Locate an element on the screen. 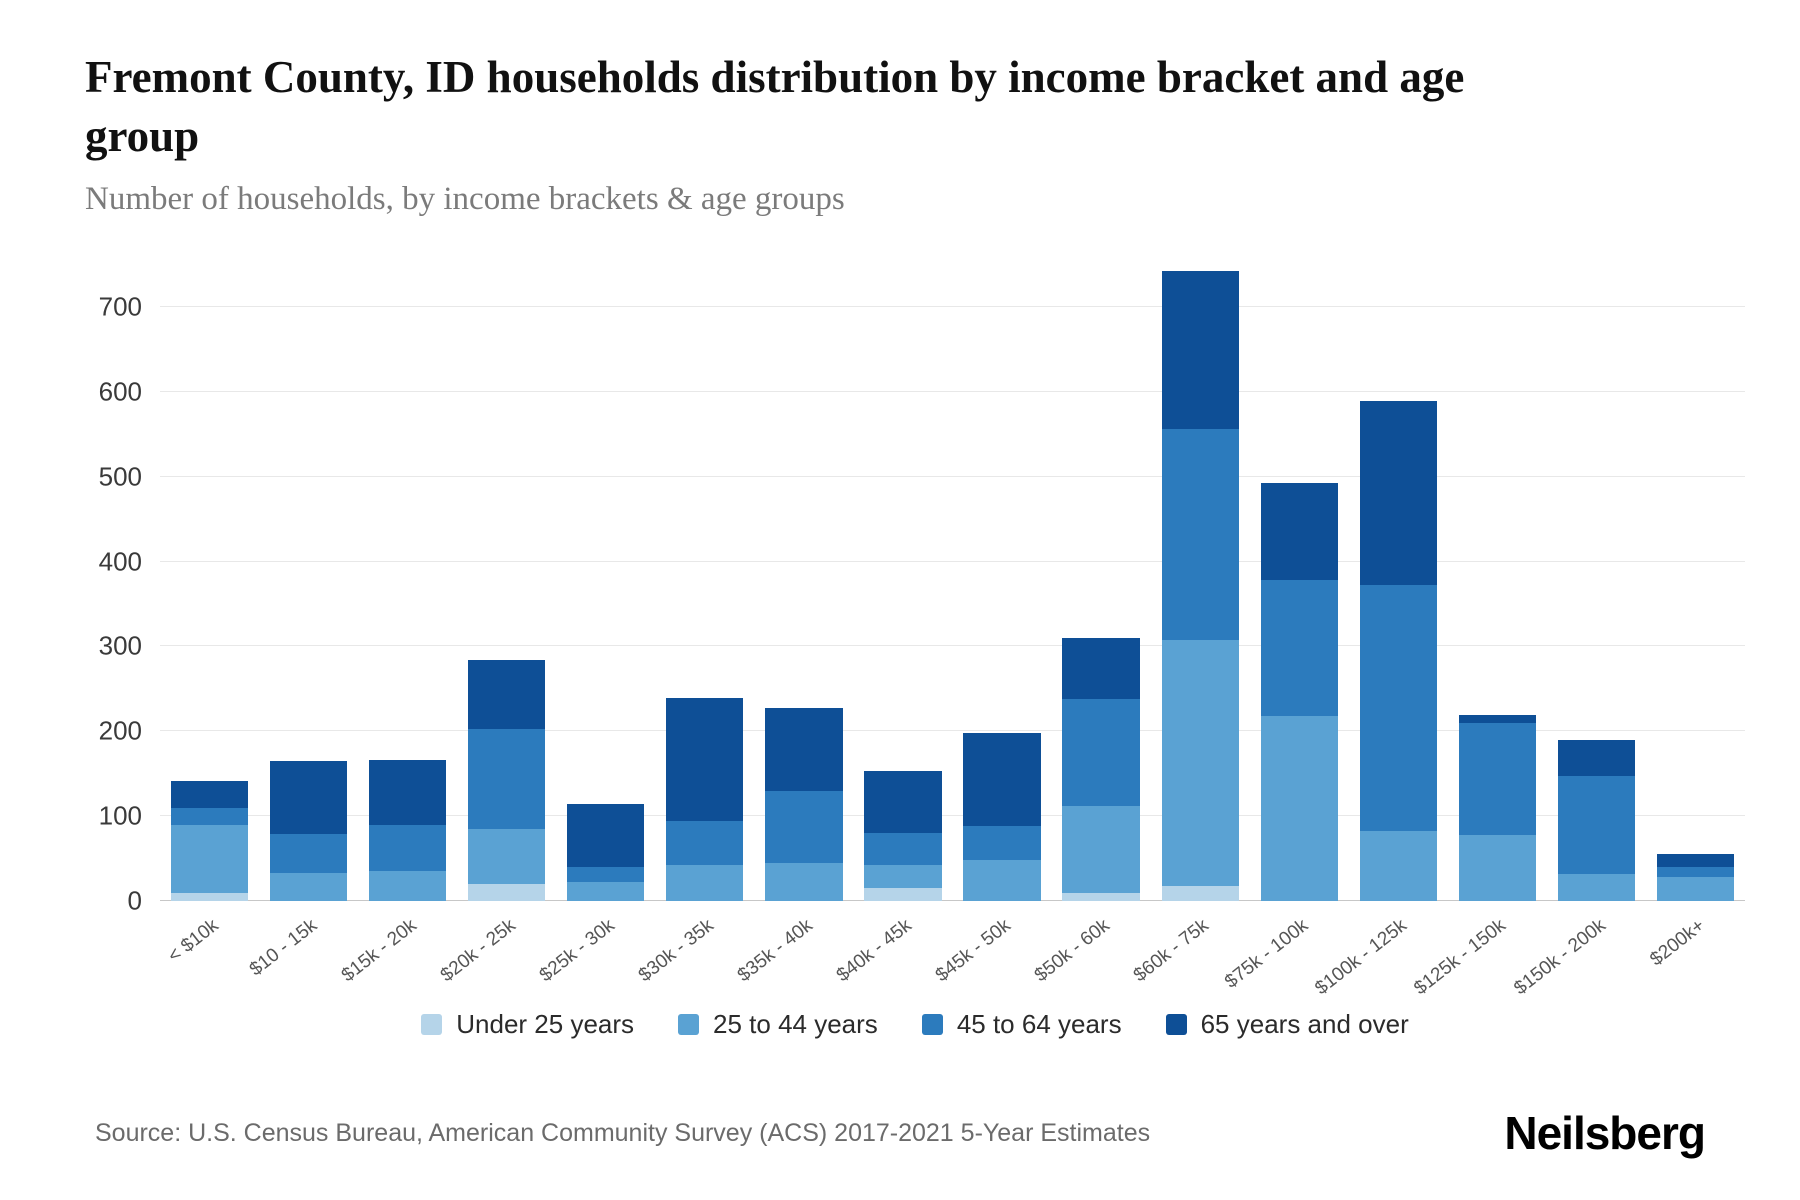 The image size is (1800, 1200). y-axis-label: 100 is located at coordinates (120, 815).